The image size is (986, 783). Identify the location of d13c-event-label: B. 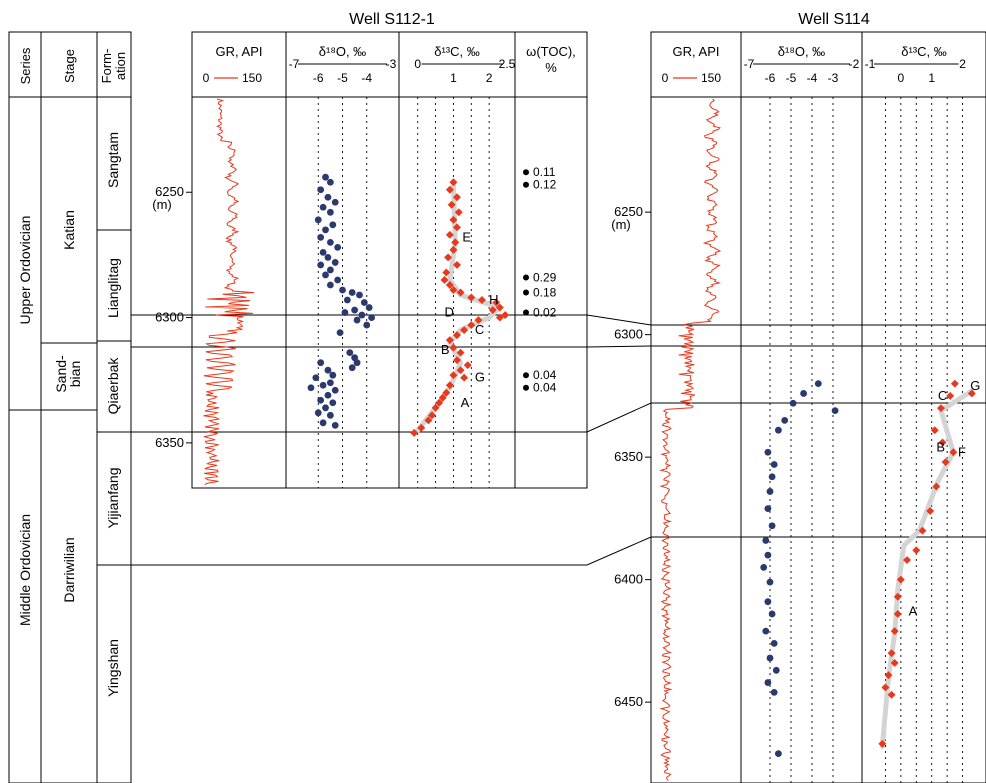
(940, 446).